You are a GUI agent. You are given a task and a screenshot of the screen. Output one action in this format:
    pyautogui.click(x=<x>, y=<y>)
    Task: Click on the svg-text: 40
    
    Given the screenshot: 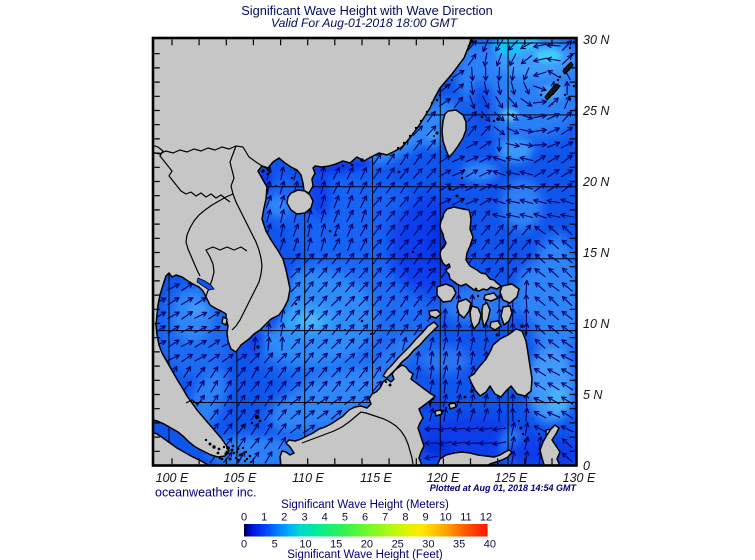 What is the action you would take?
    pyautogui.click(x=490, y=545)
    